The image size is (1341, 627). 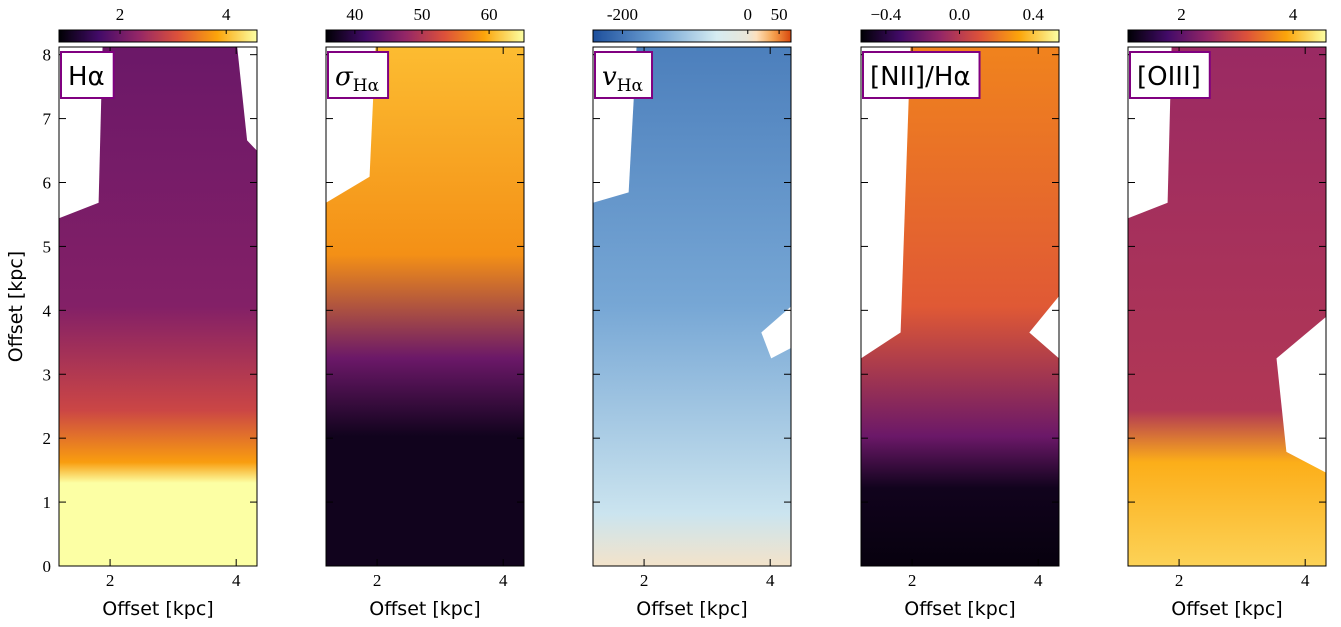 What do you see at coordinates (959, 14) in the screenshot?
I see `colorbar-tick-label: 0.0` at bounding box center [959, 14].